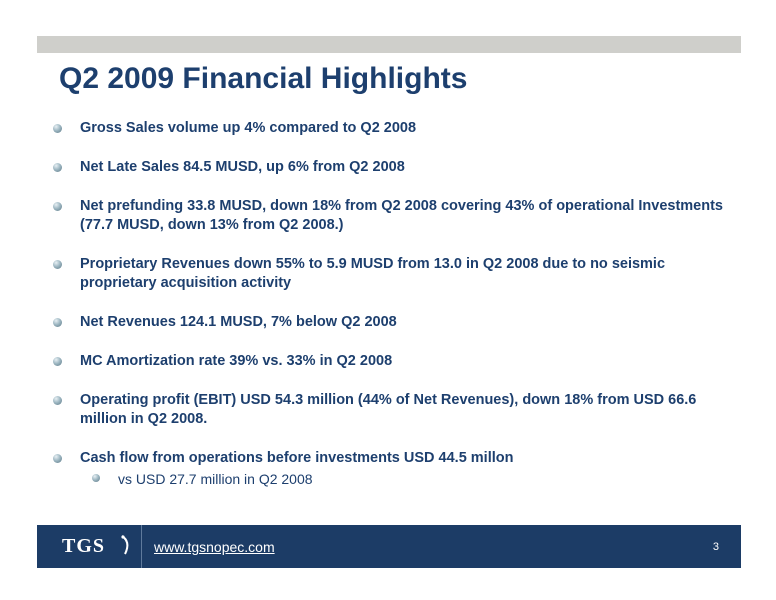 The image size is (776, 600). What do you see at coordinates (263, 78) in the screenshot?
I see `slide-title: Q2 2009 Financial Highlights` at bounding box center [263, 78].